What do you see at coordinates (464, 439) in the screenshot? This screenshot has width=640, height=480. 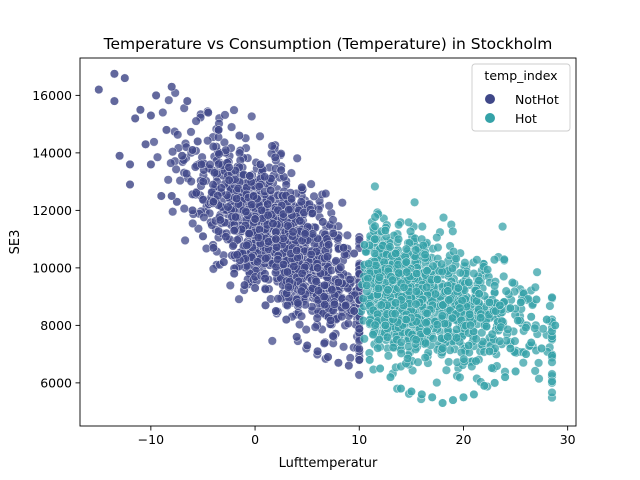 I see `x-tick-label: 20` at bounding box center [464, 439].